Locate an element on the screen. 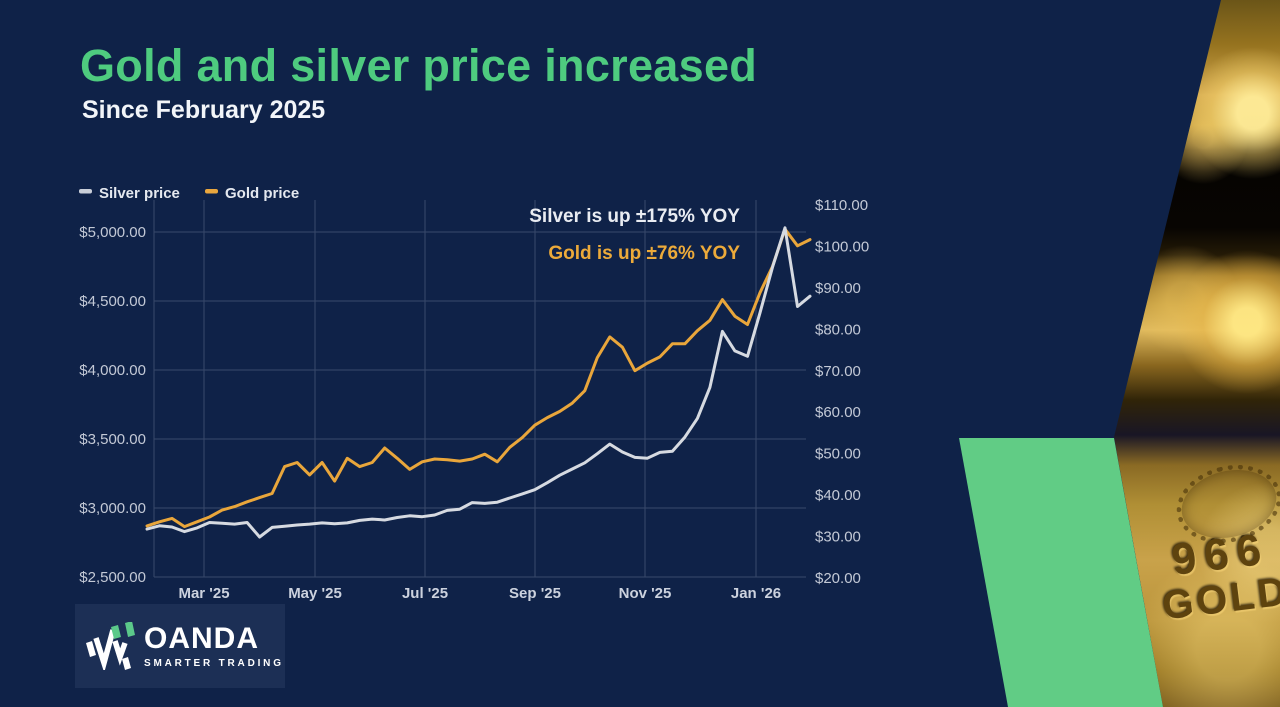 The image size is (1280, 707). oanda-logo: OANDA SMARTER TRADING is located at coordinates (180, 646).